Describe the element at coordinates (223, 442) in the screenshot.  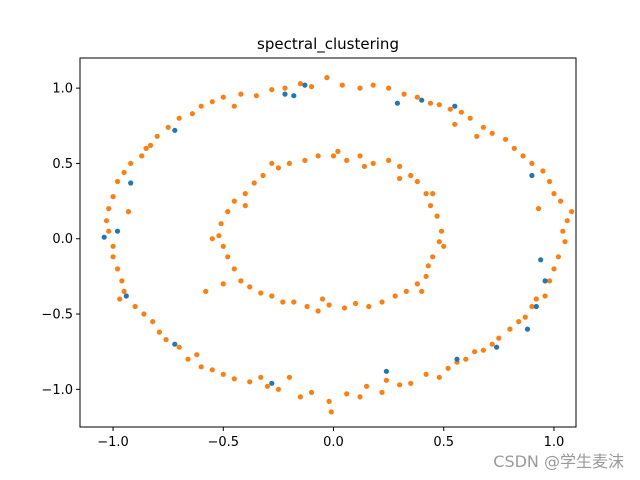
I see `x-tick-label: −0.5` at that location.